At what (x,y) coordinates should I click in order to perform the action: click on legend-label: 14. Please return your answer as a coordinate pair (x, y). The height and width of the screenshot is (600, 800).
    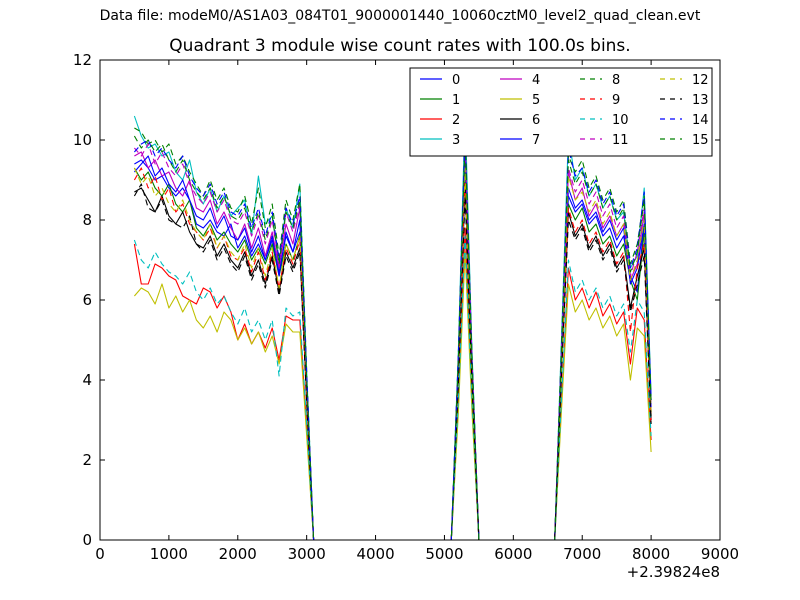
    Looking at the image, I should click on (700, 120).